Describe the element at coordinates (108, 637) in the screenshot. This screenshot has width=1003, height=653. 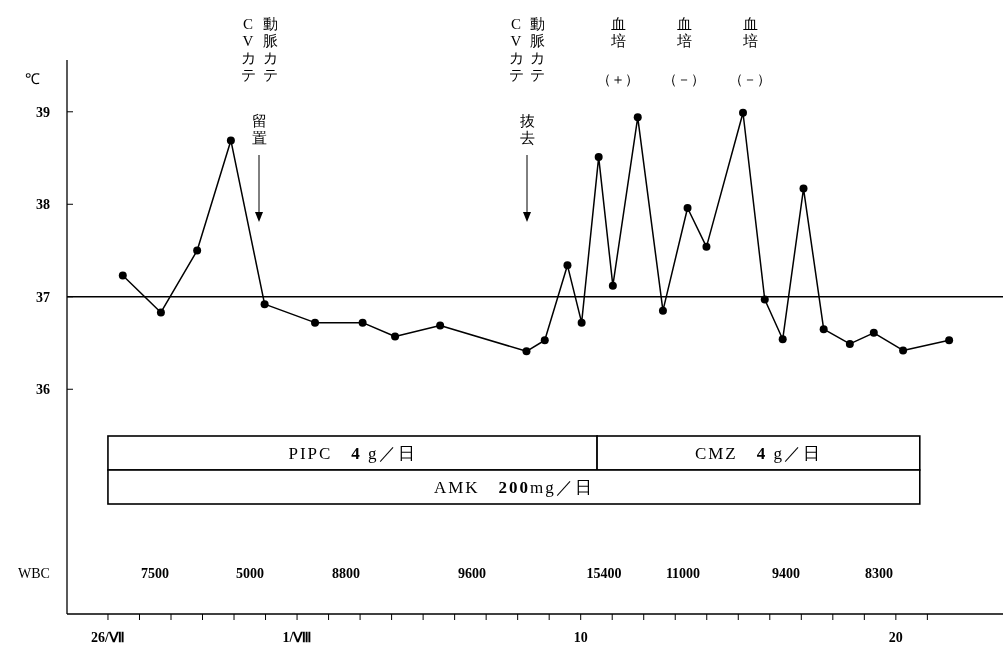
I see `x-tick-label: 26/Ⅶ` at that location.